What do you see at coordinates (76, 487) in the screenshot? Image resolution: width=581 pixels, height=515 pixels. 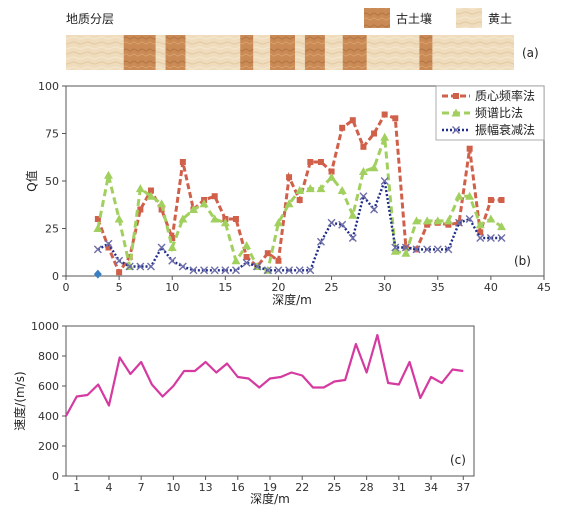 I see `c-xtick-label-0: 1` at bounding box center [76, 487].